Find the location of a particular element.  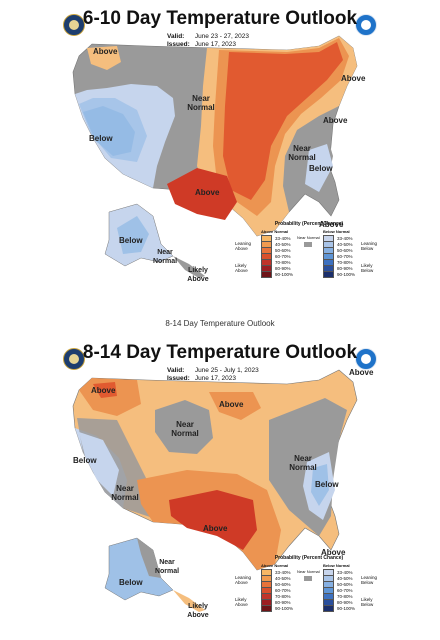

map-title: 6-10 Day Temperature Outlook is located at coordinates (220, 18).